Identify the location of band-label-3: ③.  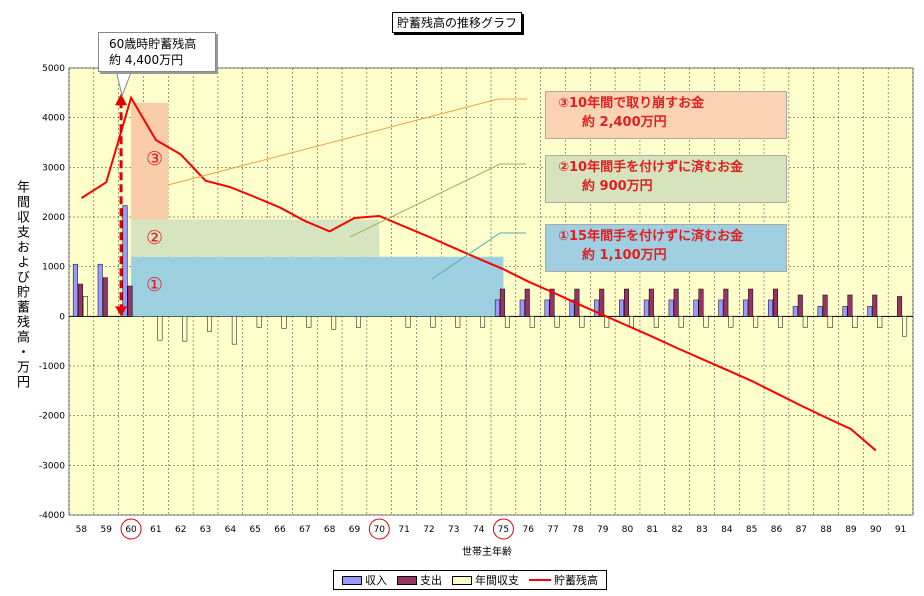
(155, 159).